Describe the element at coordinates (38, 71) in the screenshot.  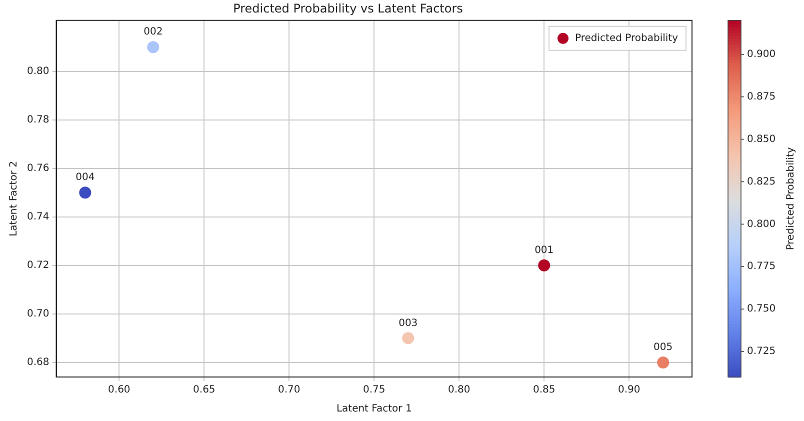
I see `y-tick-label: 0.80` at that location.